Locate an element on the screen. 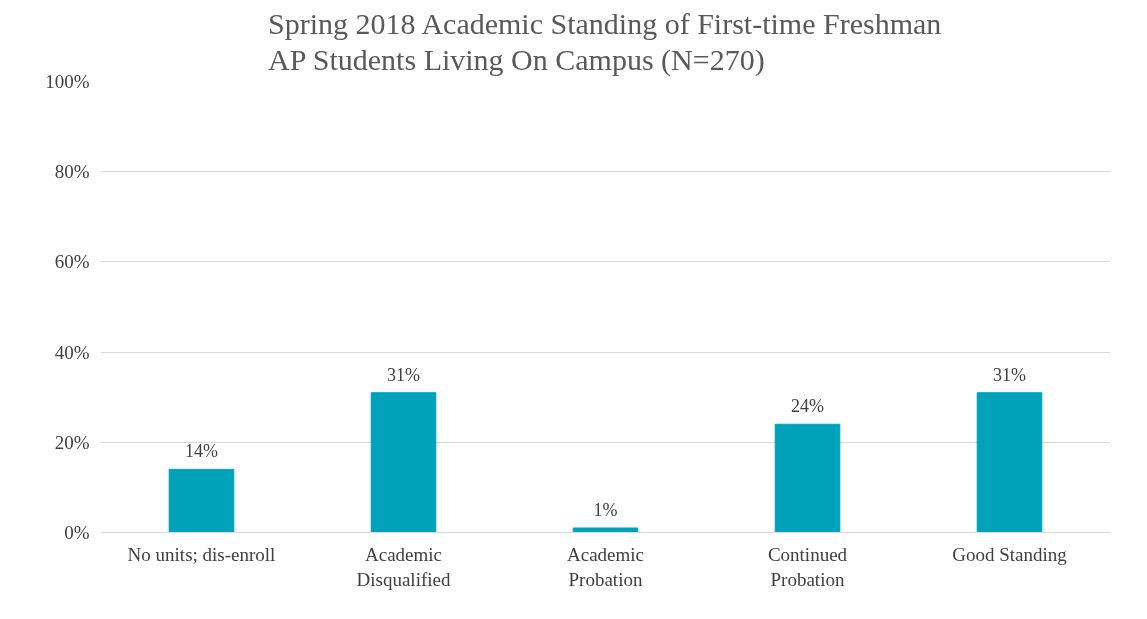 The height and width of the screenshot is (619, 1147). y-tick-label: 40% is located at coordinates (72, 352).